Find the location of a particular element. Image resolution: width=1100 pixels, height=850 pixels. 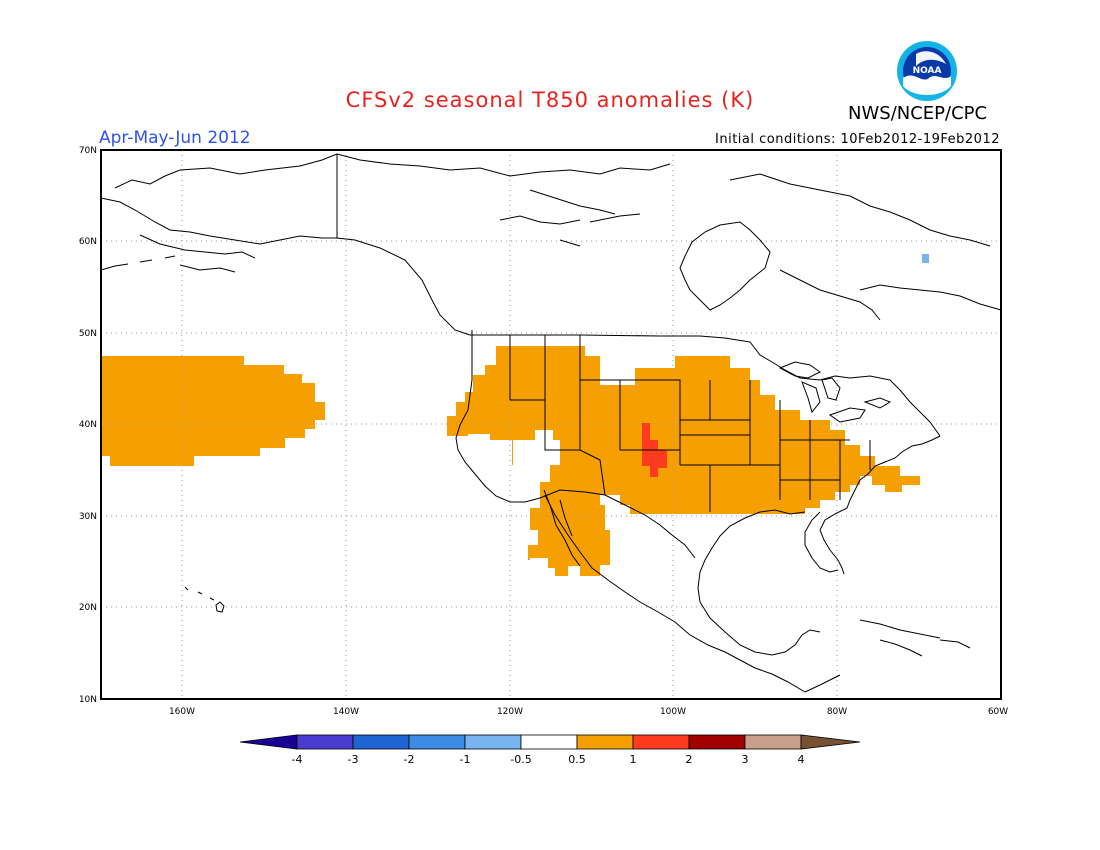

lon-label: 80W is located at coordinates (837, 711).